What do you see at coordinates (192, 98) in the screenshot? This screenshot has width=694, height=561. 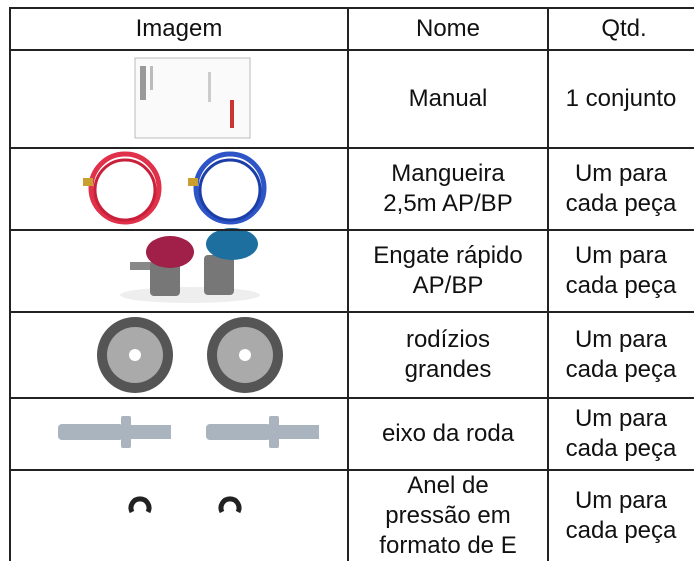 I see `manual-image` at bounding box center [192, 98].